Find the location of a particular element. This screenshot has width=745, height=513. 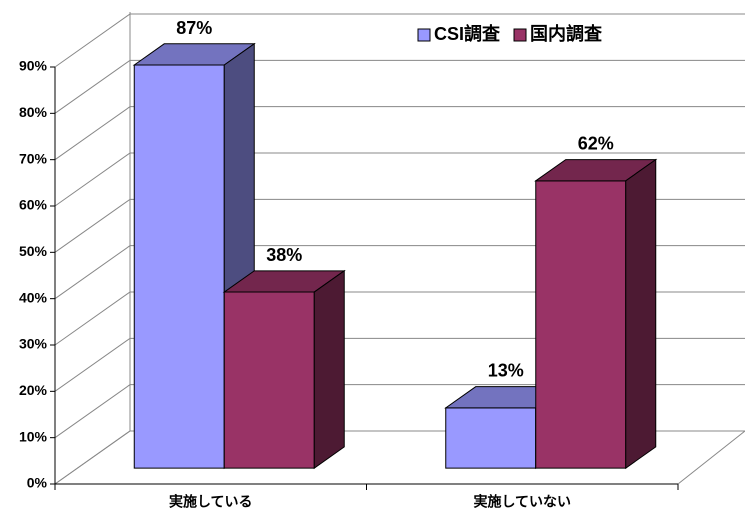

legend-label: 国内調査 is located at coordinates (566, 33).